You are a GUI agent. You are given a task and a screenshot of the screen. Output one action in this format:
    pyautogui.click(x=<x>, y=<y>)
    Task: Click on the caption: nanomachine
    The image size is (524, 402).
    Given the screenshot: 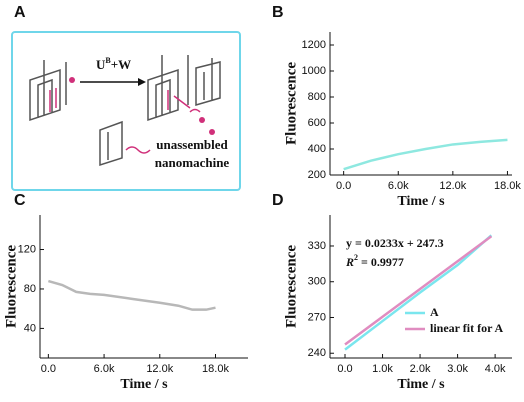 What is the action you would take?
    pyautogui.click(x=192, y=162)
    